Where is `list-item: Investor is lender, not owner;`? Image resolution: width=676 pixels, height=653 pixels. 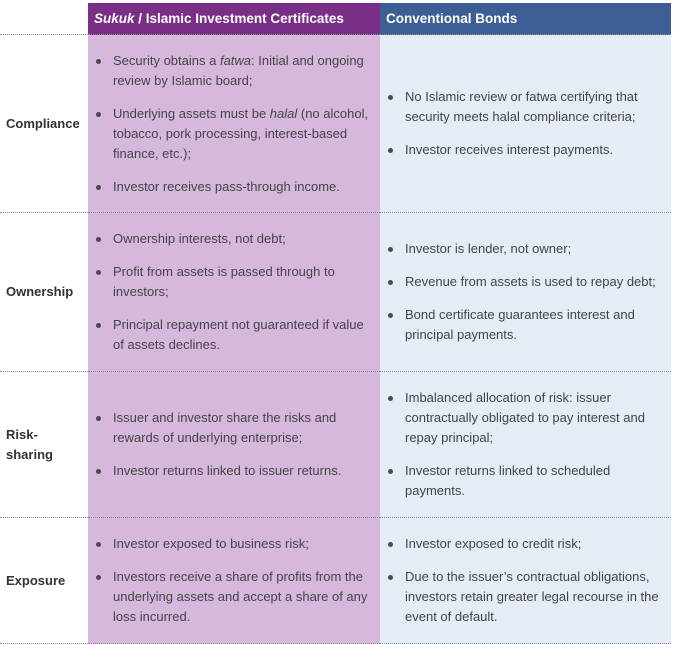 list-item: Investor is lender, not owner; is located at coordinates (525, 249).